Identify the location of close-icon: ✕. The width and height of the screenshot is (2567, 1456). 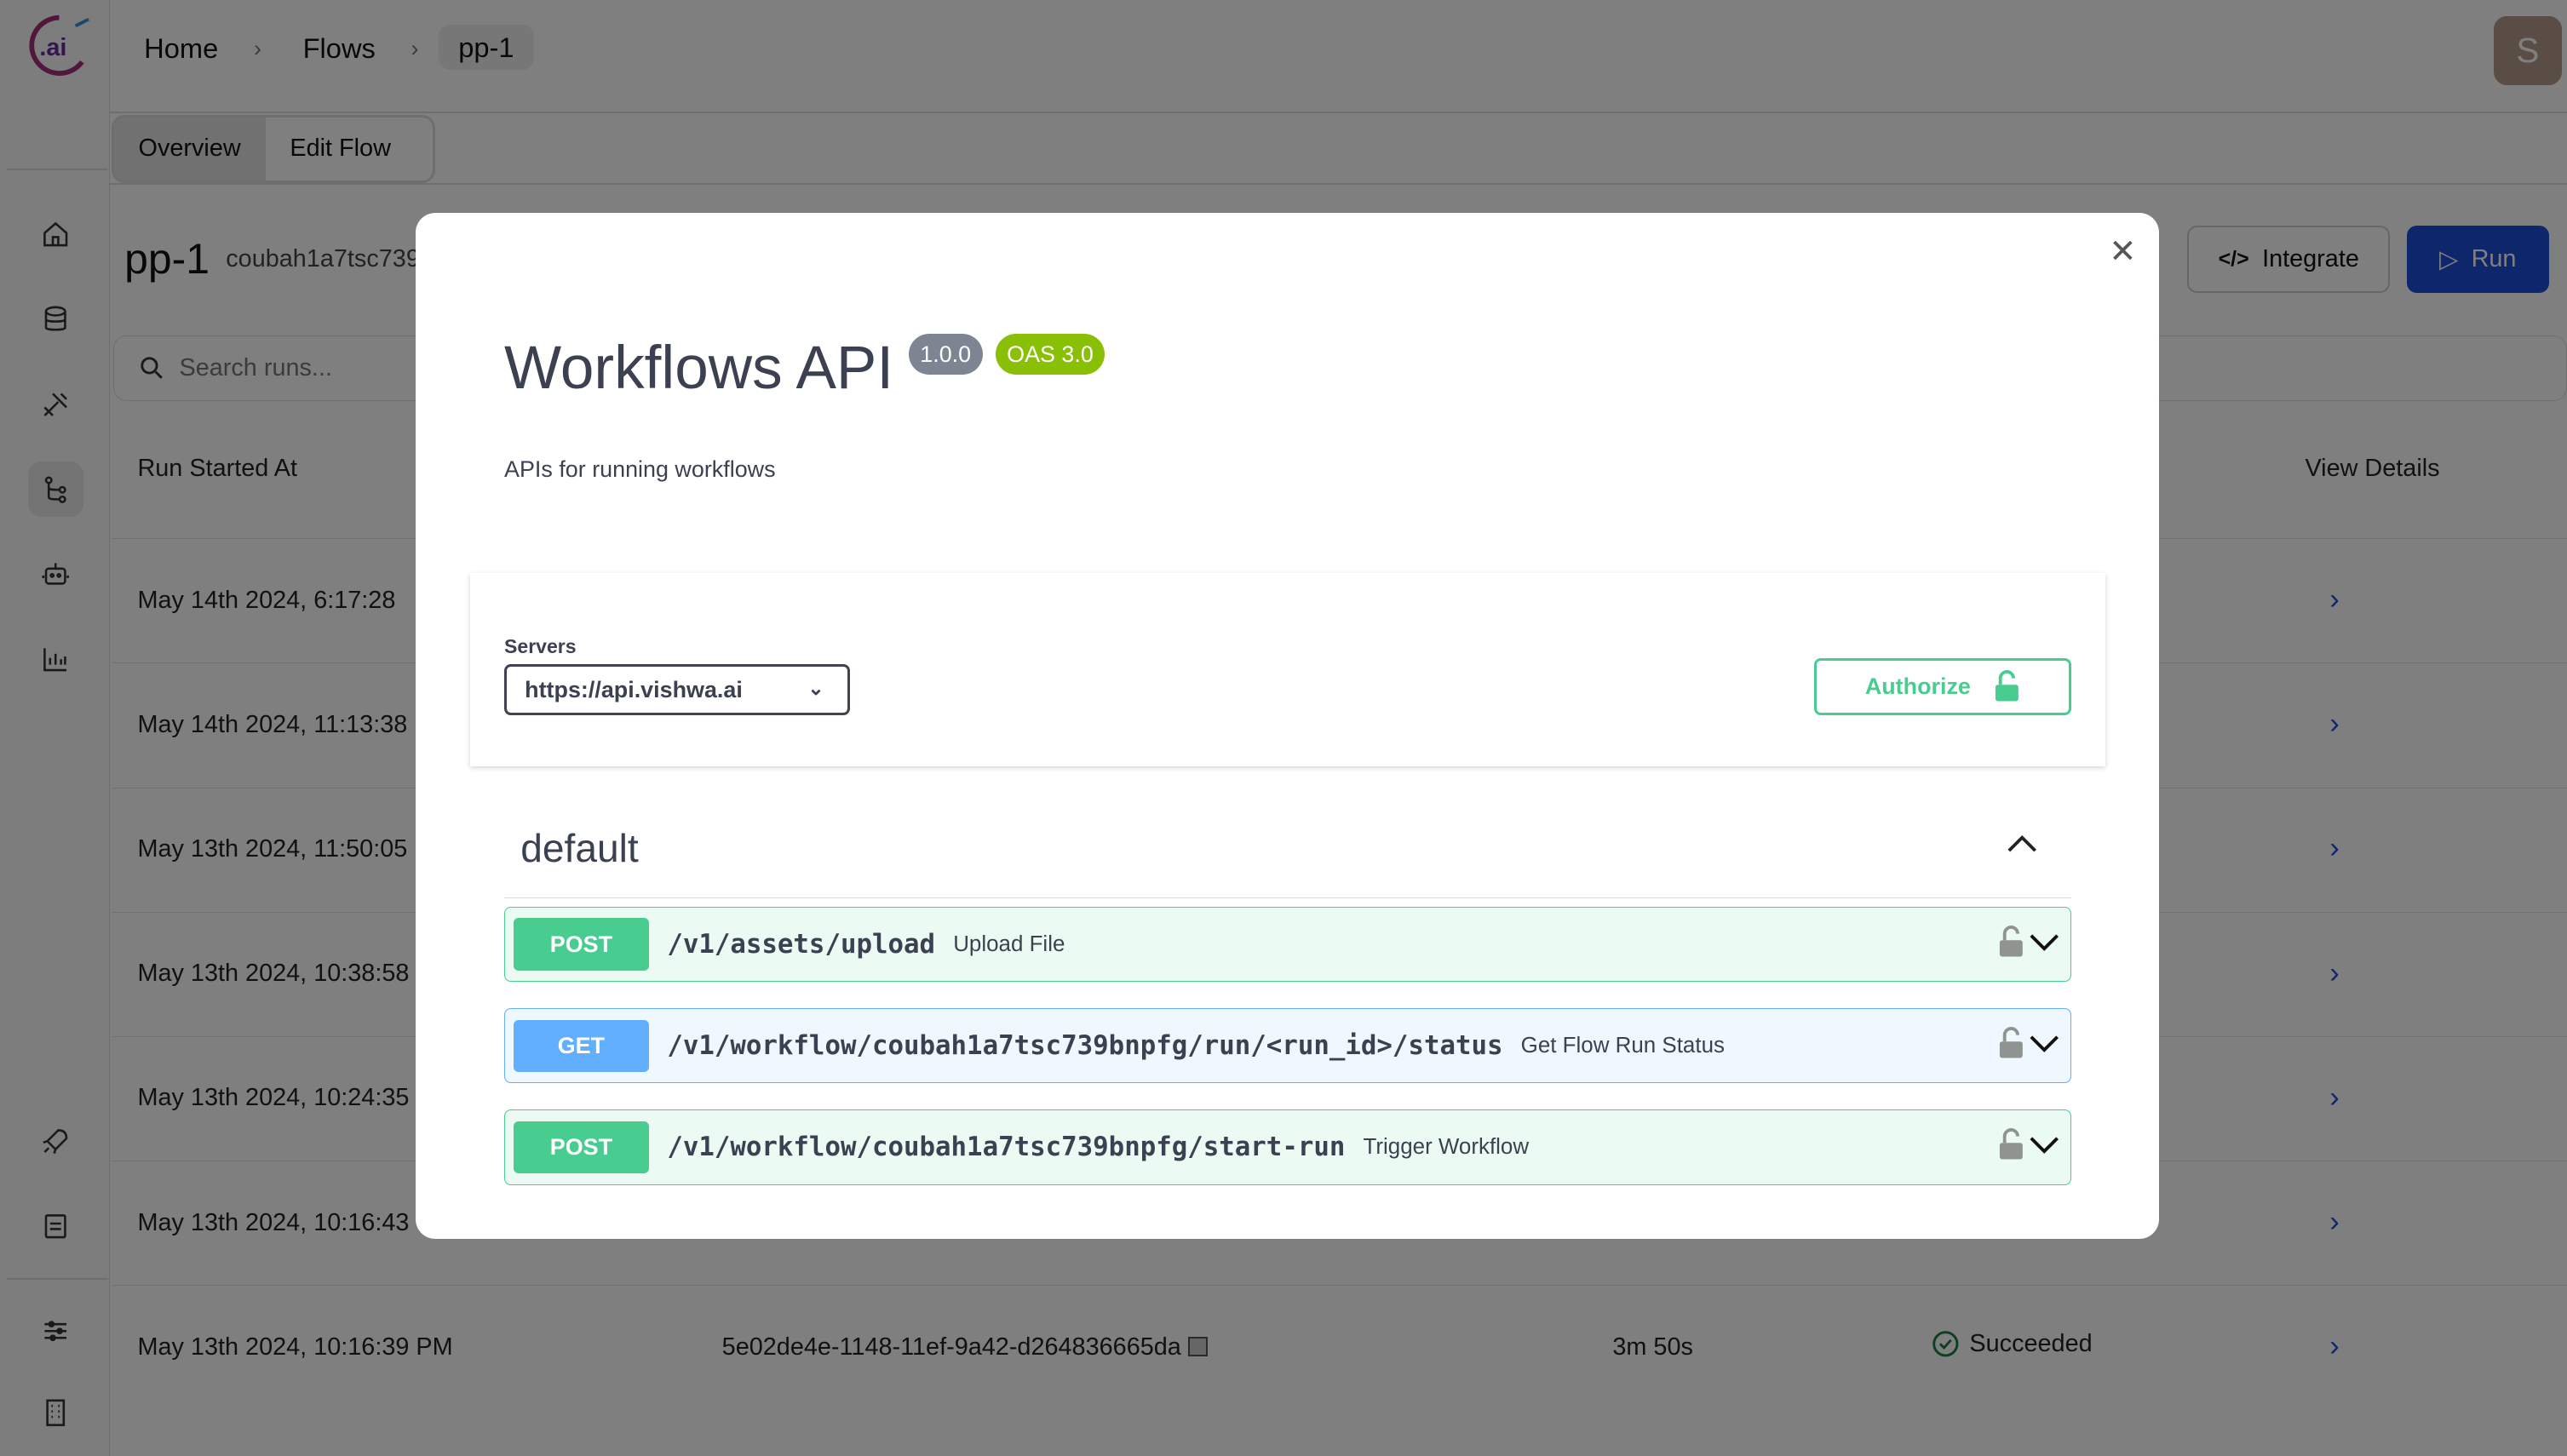
(2123, 251).